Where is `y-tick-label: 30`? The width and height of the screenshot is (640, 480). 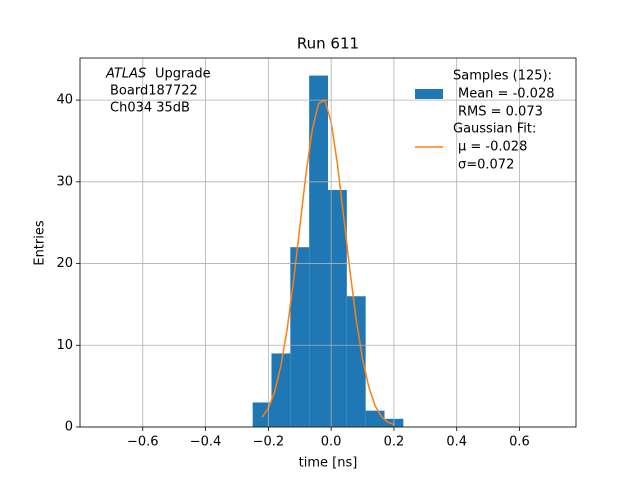 y-tick-label: 30 is located at coordinates (64, 181).